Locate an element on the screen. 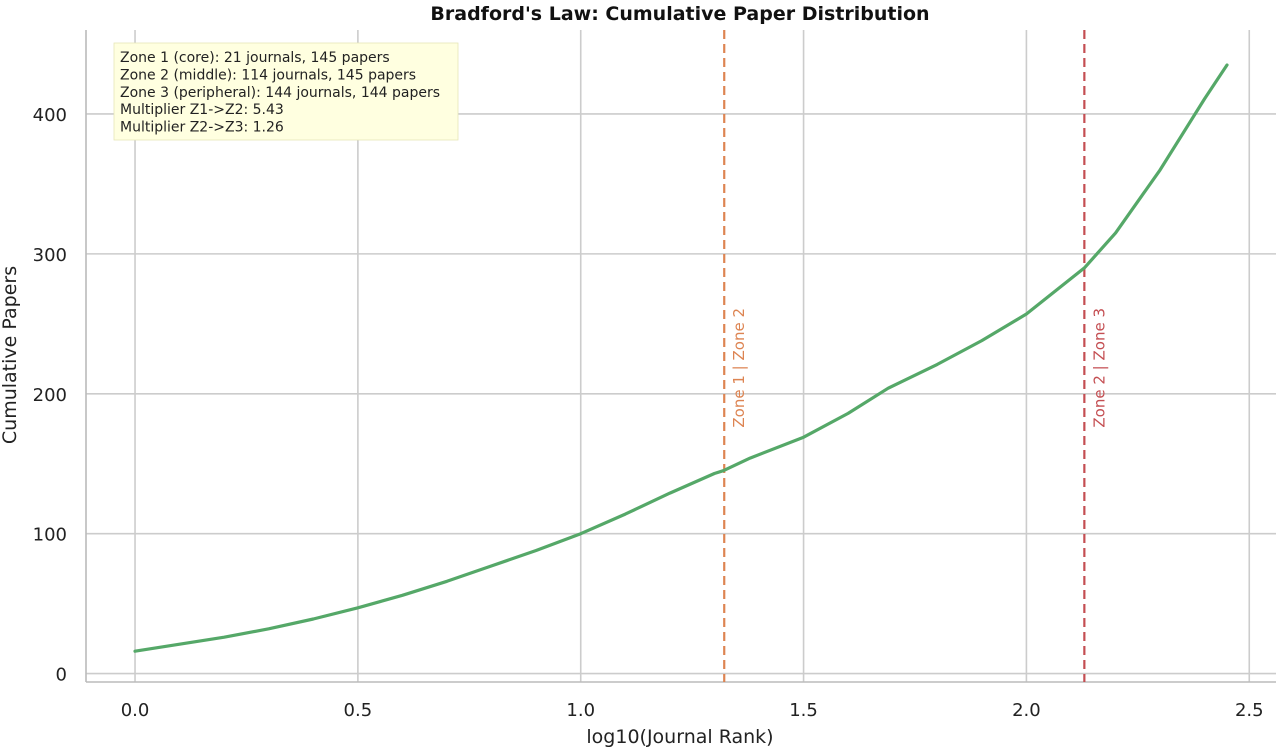 The width and height of the screenshot is (1280, 750). y-tick-label: 300 is located at coordinates (50, 255).